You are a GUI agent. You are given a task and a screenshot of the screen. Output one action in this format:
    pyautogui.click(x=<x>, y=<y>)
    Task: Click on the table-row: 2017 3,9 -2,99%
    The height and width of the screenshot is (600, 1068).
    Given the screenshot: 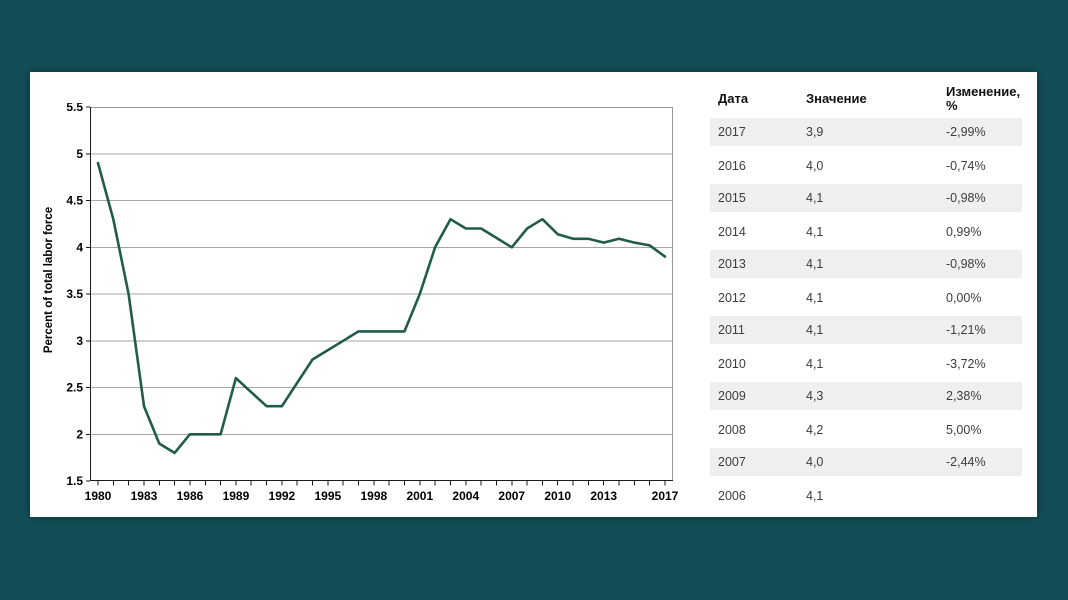 What is the action you would take?
    pyautogui.click(x=866, y=132)
    